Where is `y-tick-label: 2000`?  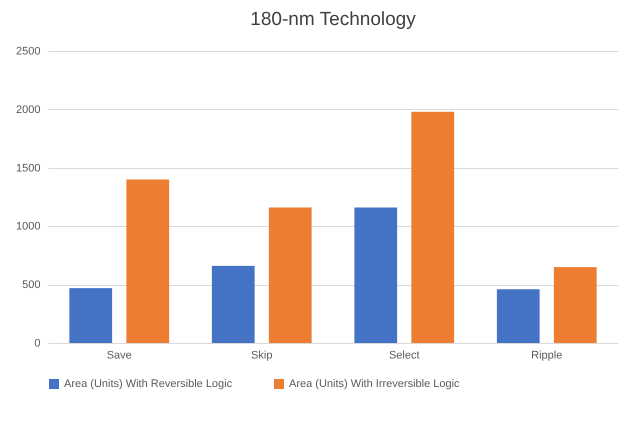
y-tick-label: 2000 is located at coordinates (28, 110).